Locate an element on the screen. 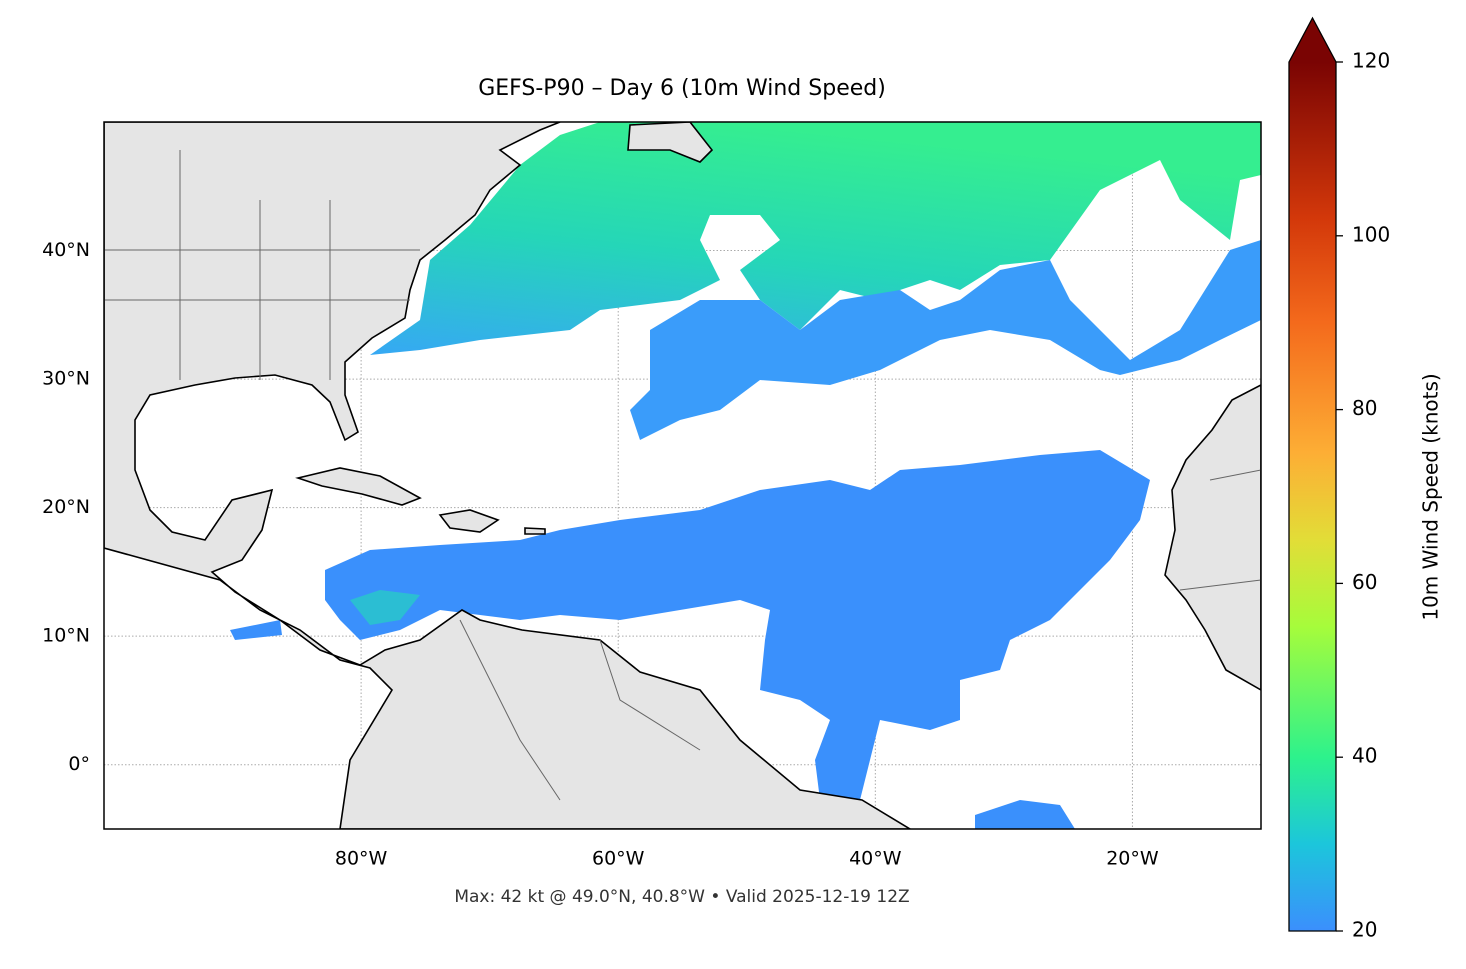 Image resolution: width=1466 pixels, height=969 pixels. x-tick-label: 20°W is located at coordinates (1132, 859).